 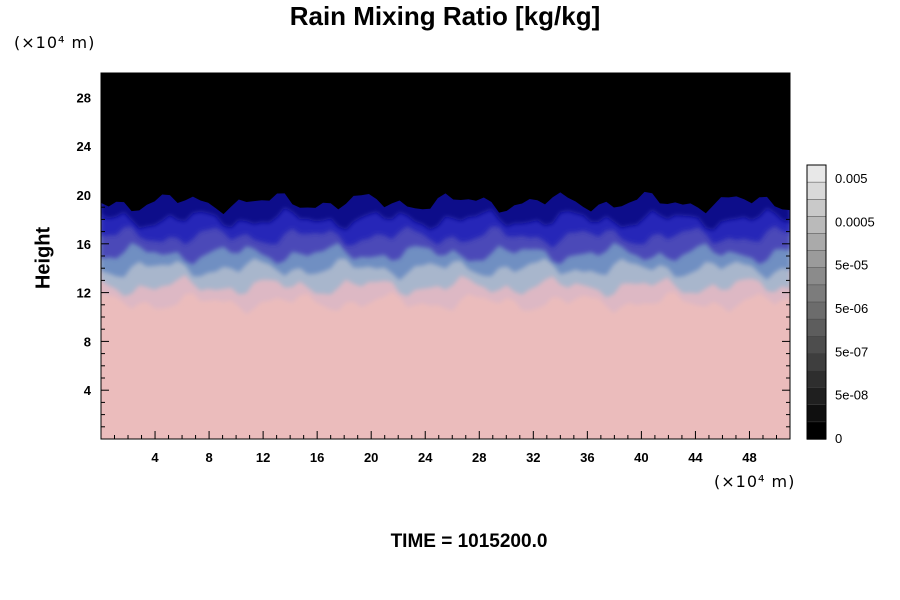 I want to click on x-unit-label: (×10⁴ m), so click(x=755, y=481).